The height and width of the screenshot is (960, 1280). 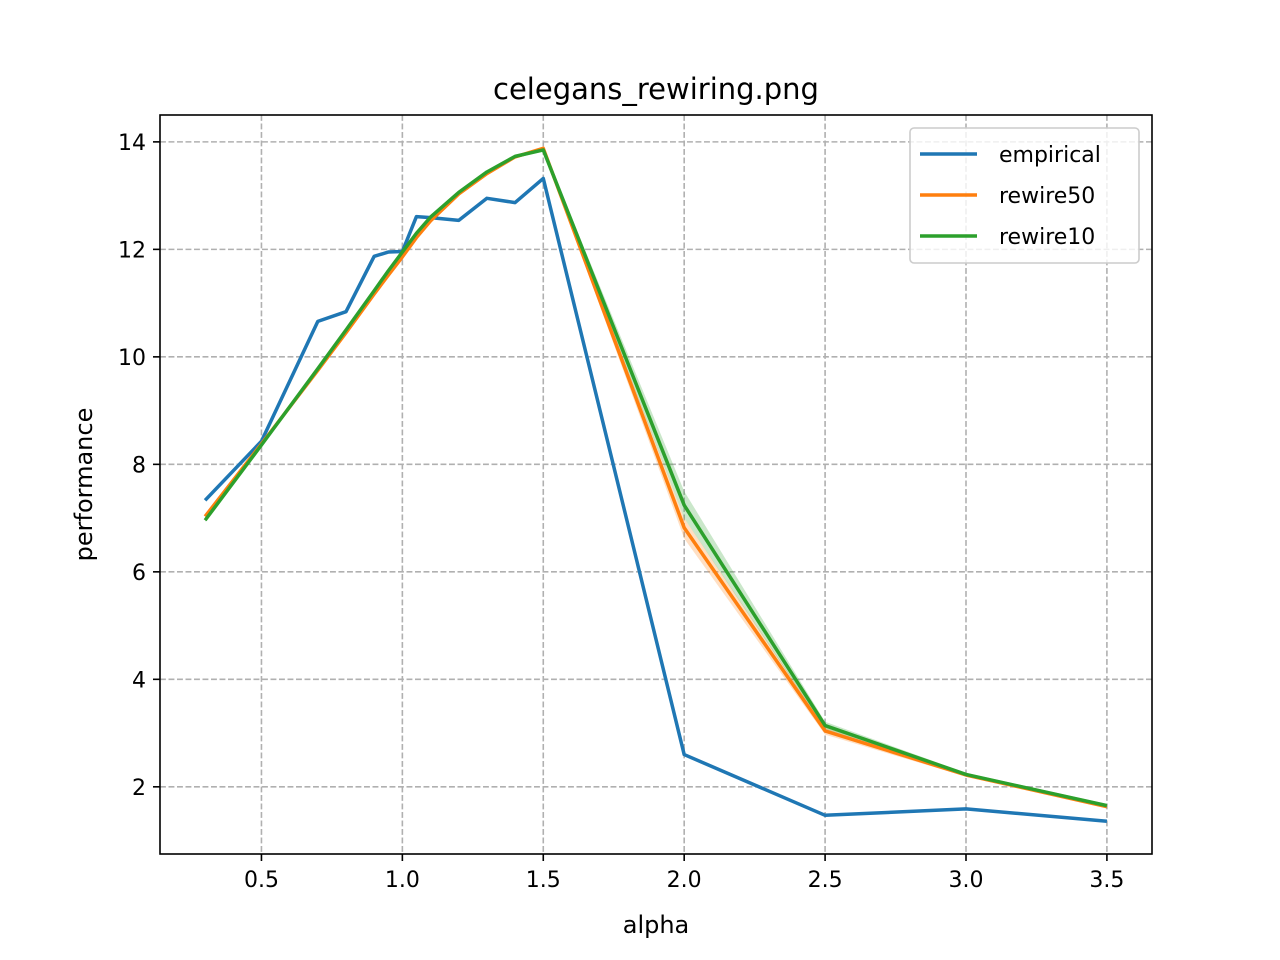 What do you see at coordinates (132, 358) in the screenshot?
I see `y-tick-label: 10` at bounding box center [132, 358].